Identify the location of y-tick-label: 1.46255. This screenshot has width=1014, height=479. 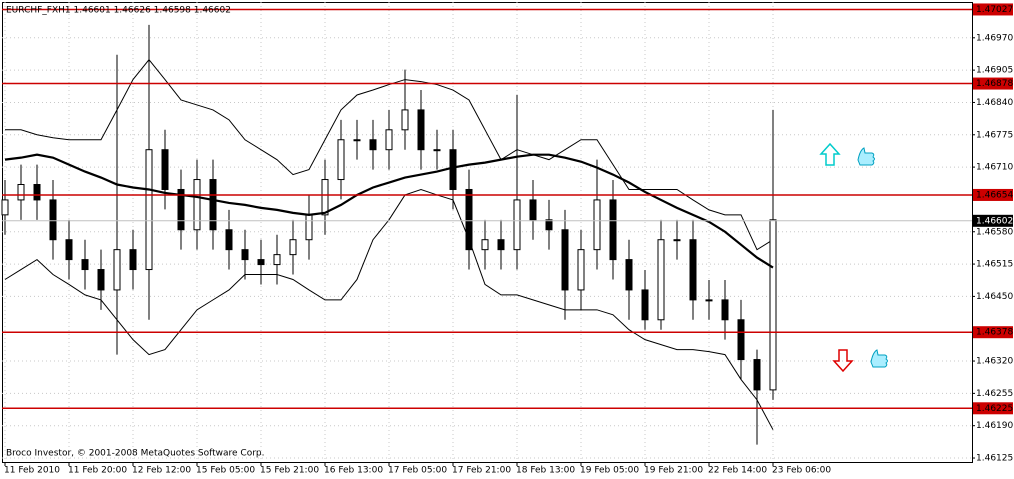
(994, 394).